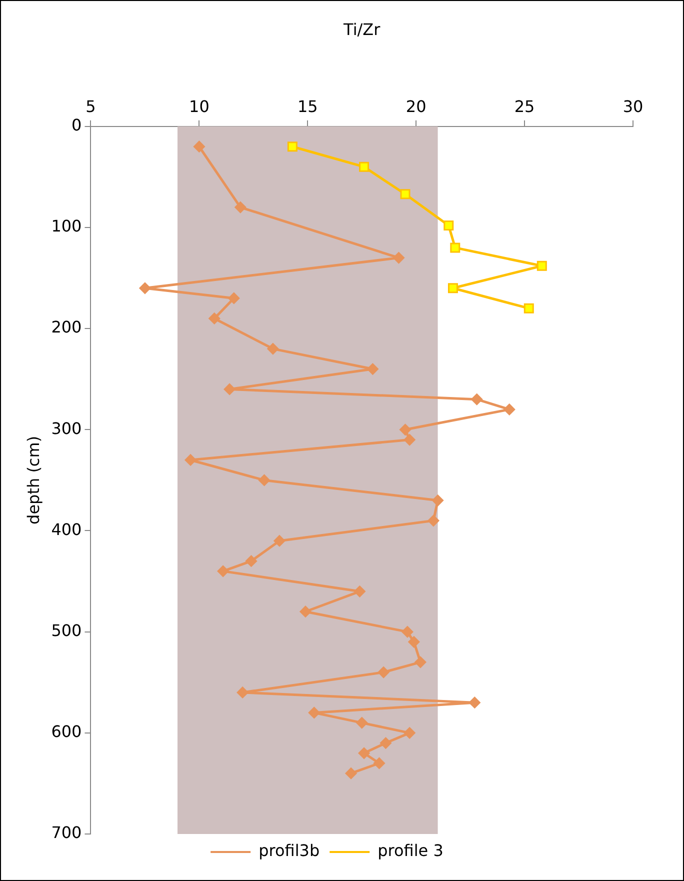 This screenshot has height=881, width=684. I want to click on y-tick-label: 0, so click(77, 125).